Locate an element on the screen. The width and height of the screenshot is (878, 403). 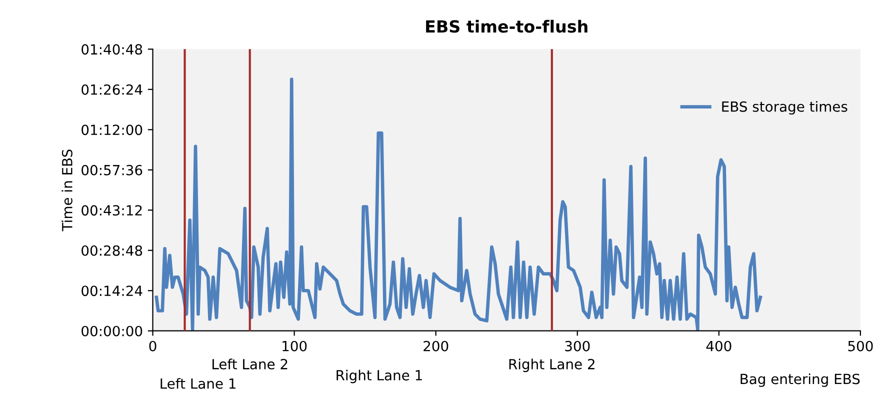
x-tick-label: 100 is located at coordinates (294, 346).